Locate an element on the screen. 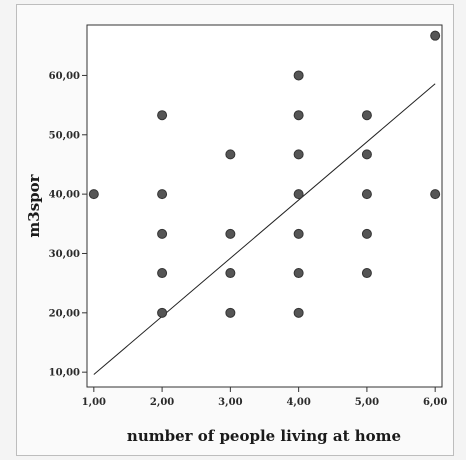 This screenshot has width=466, height=460. x-tick-label: 4,00 is located at coordinates (298, 402).